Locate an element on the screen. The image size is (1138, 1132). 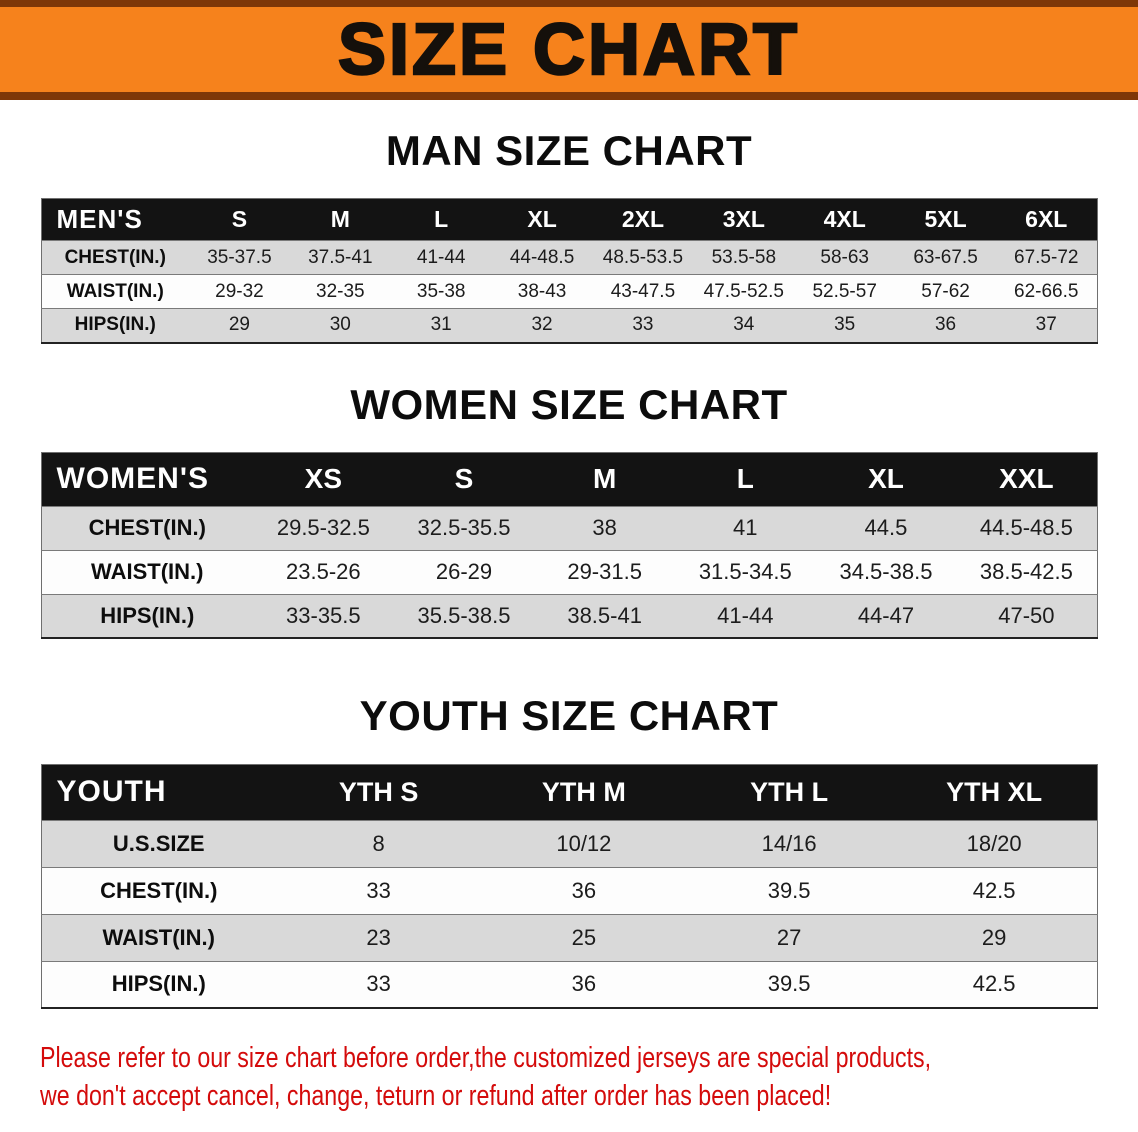
value-cell: 57-62 is located at coordinates (945, 291).